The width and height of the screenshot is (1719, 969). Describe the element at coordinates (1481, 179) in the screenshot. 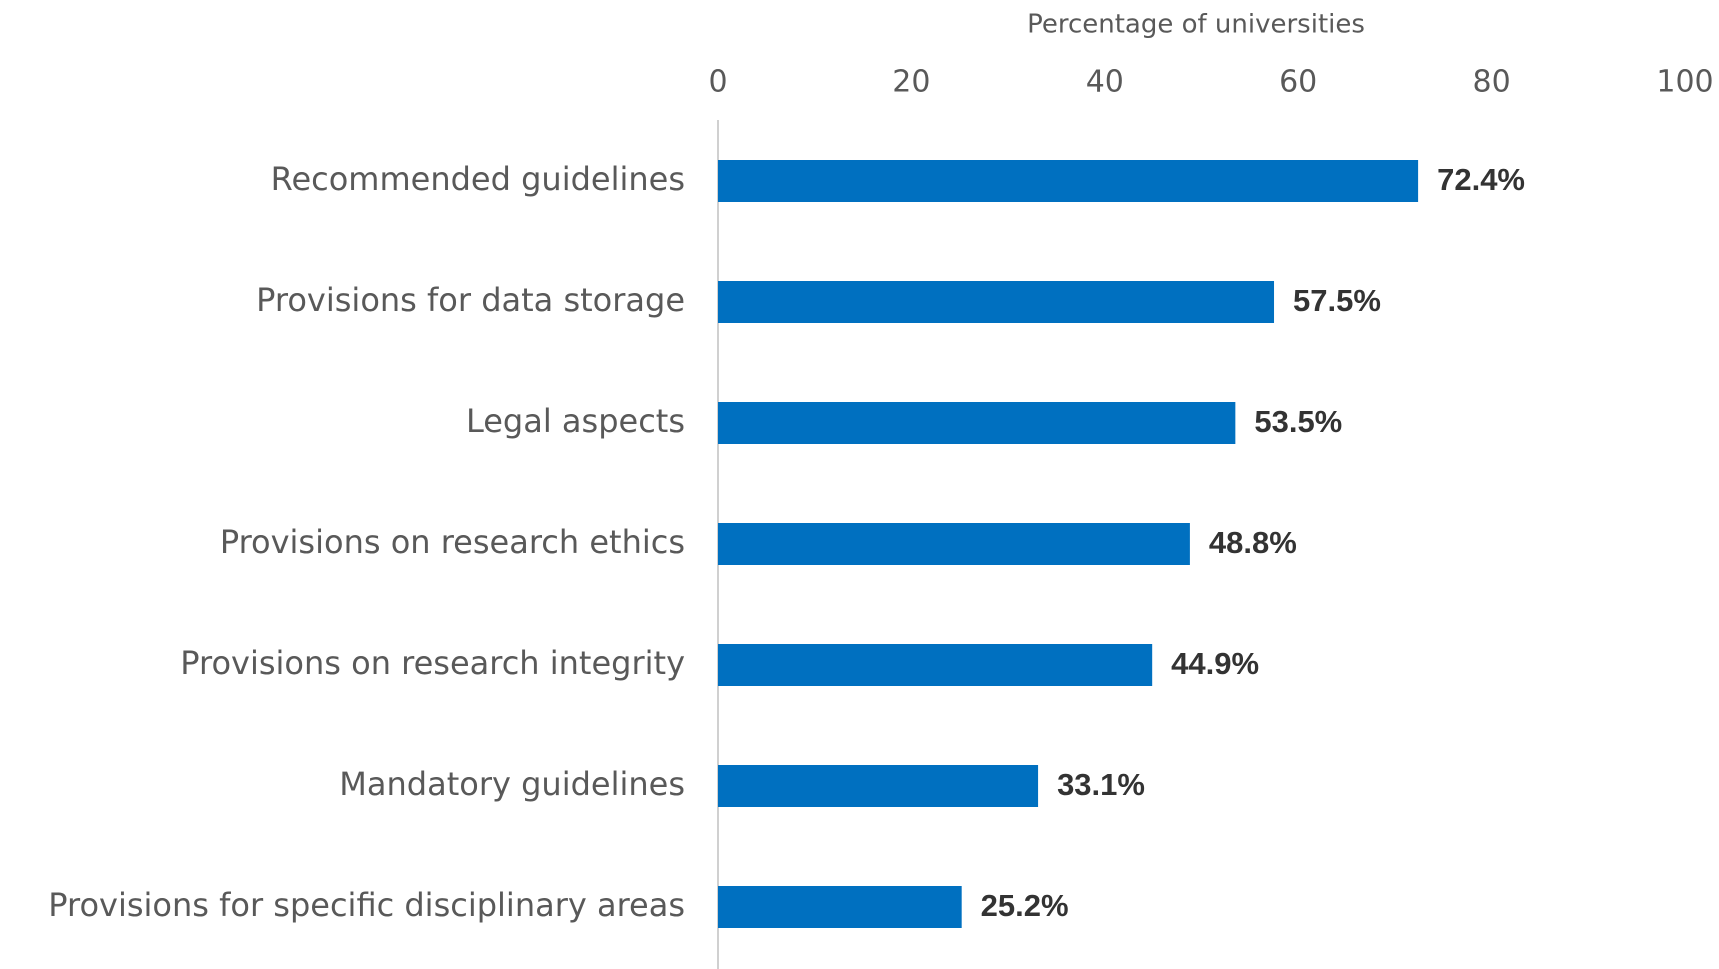

I see `value-label: 72.4%` at that location.